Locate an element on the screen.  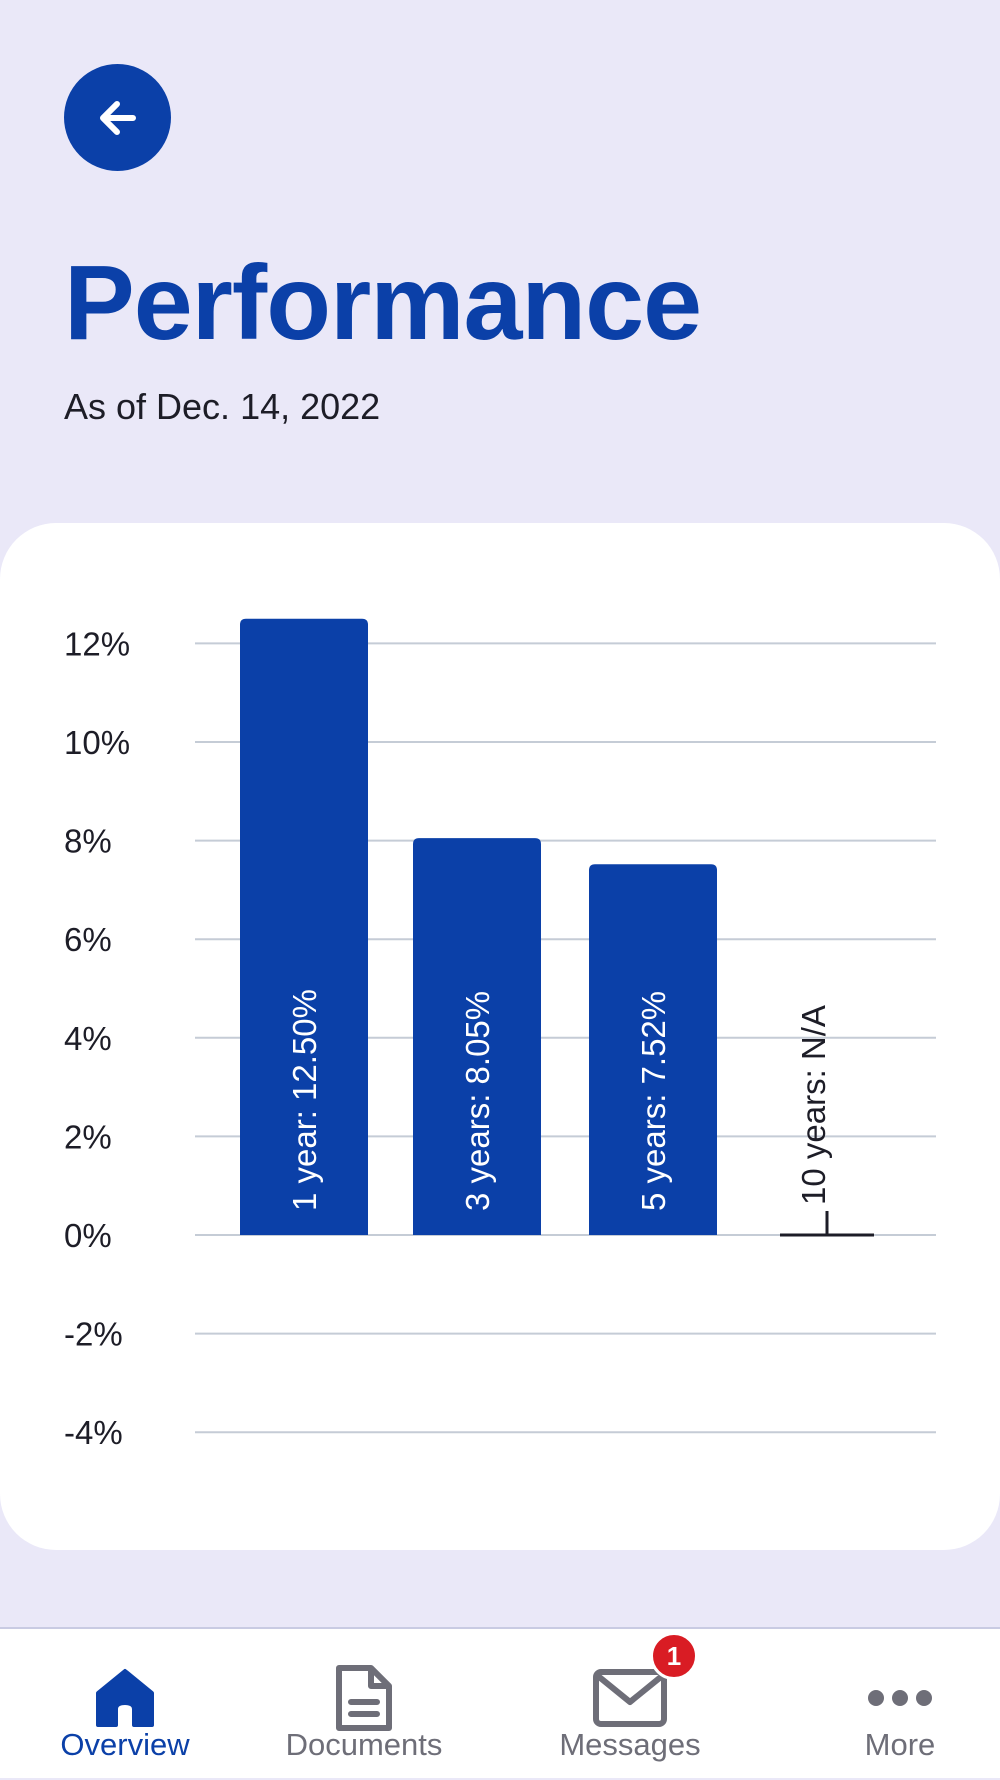
nav-messages-label: Messages is located at coordinates (630, 1744).